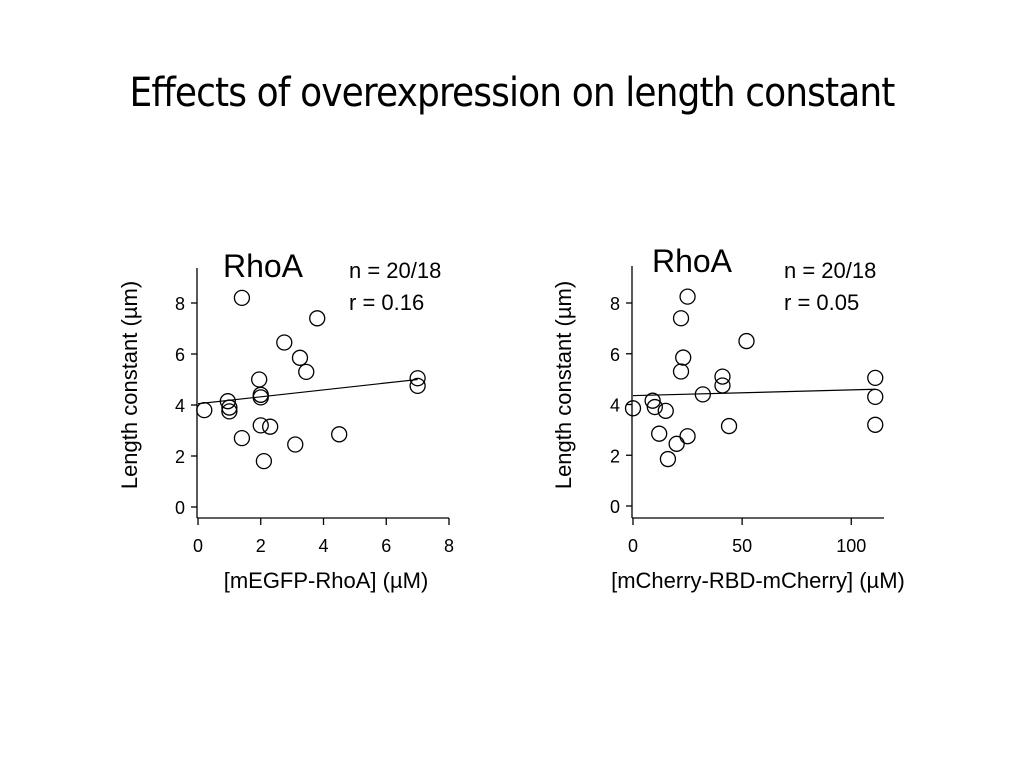 The height and width of the screenshot is (768, 1024). I want to click on chart2-y-tick-label: 8, so click(615, 304).